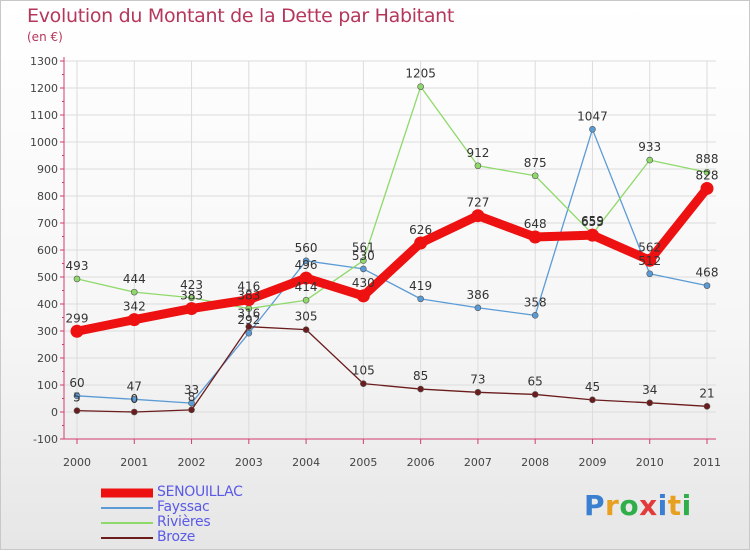 Image resolution: width=750 pixels, height=551 pixels. I want to click on legend-swatch-broze, so click(127, 537).